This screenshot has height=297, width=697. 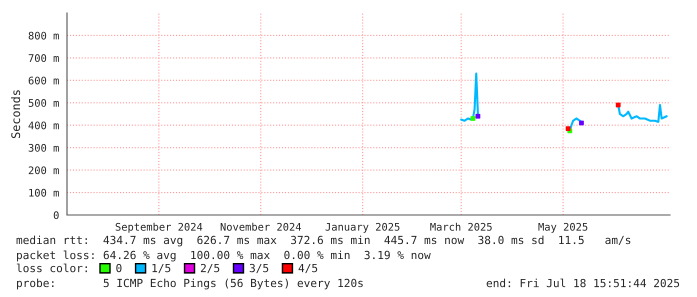 I want to click on text: end: Fri Jul 18 15:51:44 2025, so click(x=583, y=283).